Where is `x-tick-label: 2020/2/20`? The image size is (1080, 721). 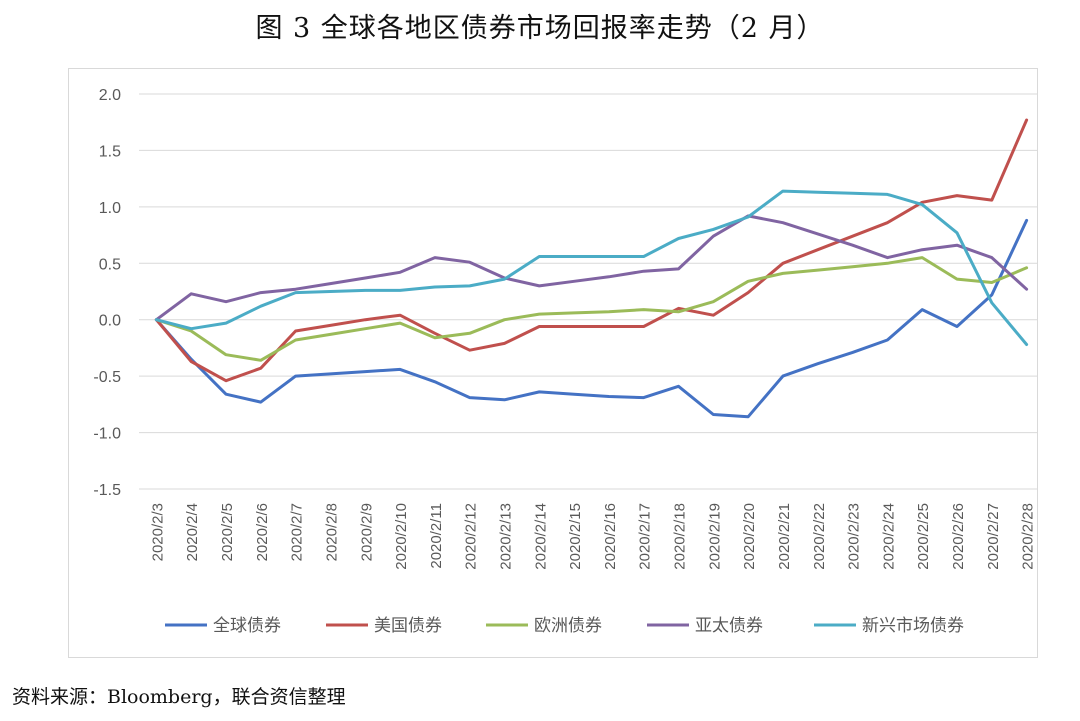 x-tick-label: 2020/2/20 is located at coordinates (749, 536).